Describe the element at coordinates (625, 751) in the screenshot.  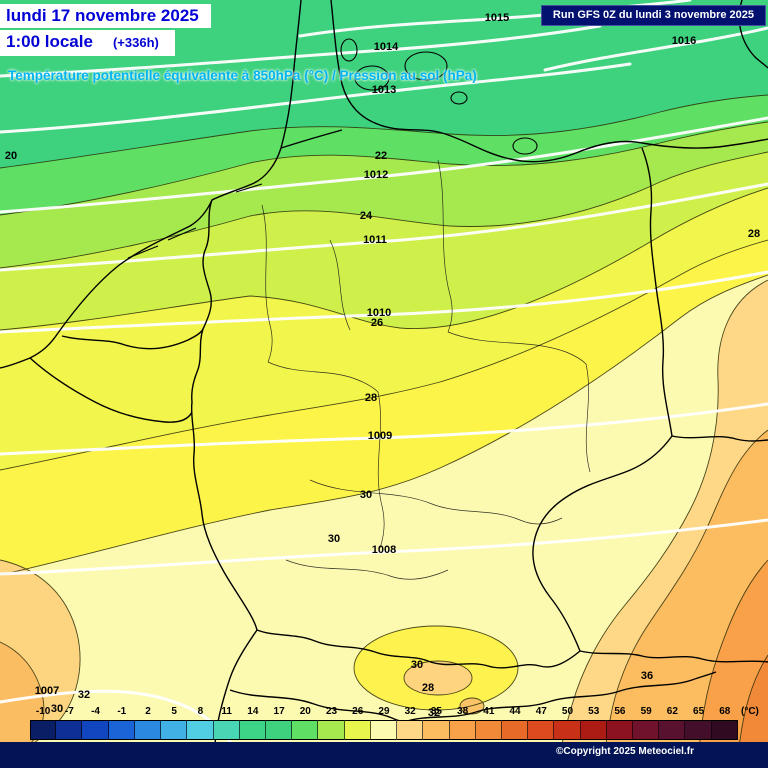
I see `copyright-label: ©Copyright 2025 Meteociel.fr` at that location.